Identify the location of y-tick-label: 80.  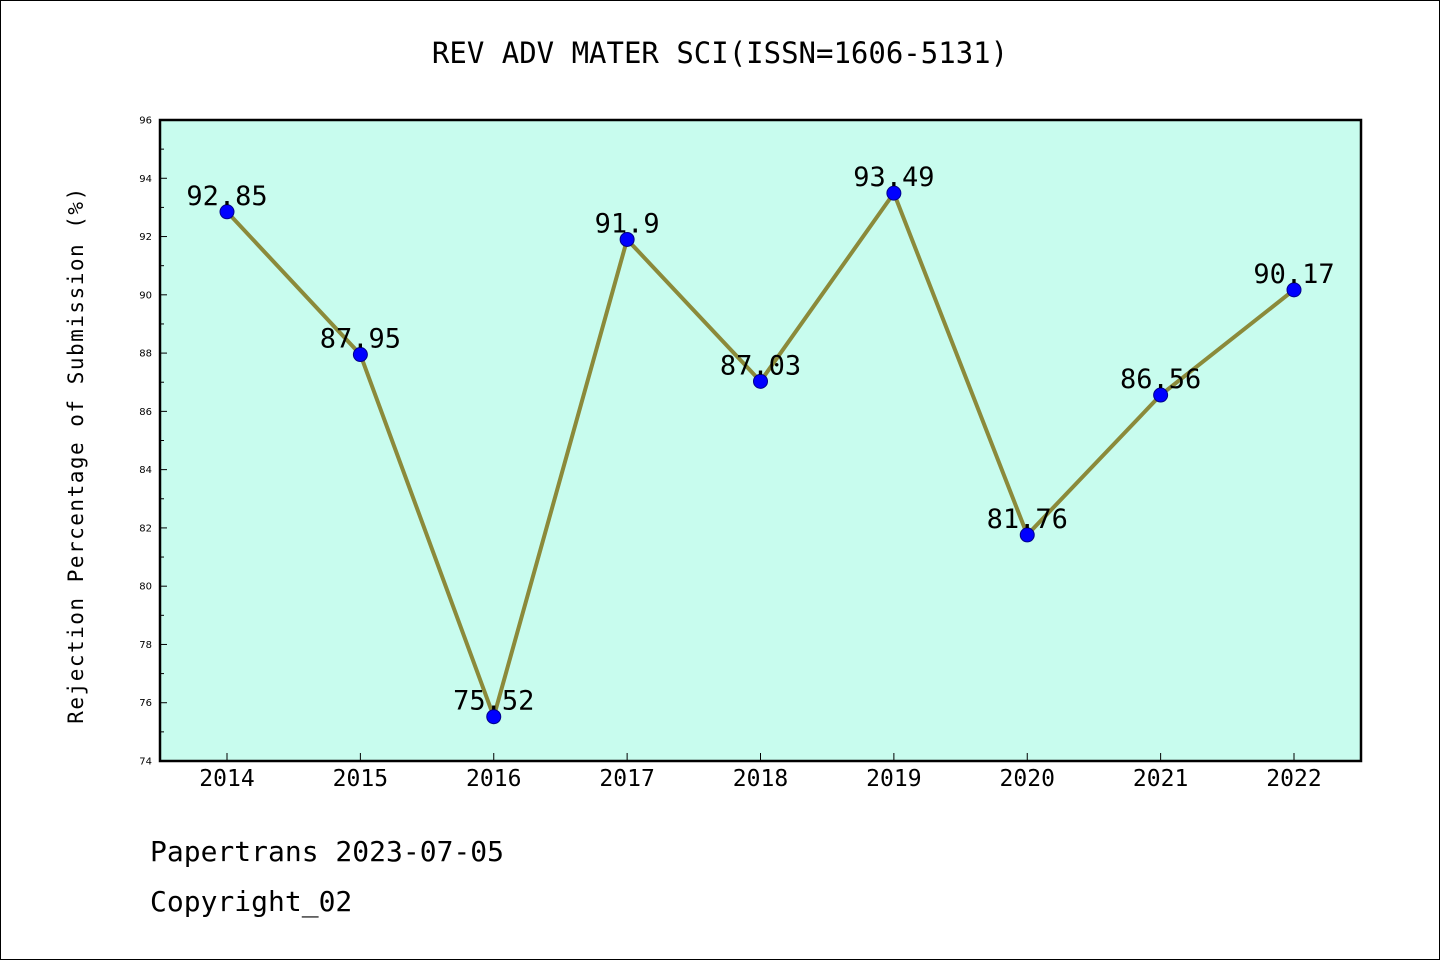
(145, 587).